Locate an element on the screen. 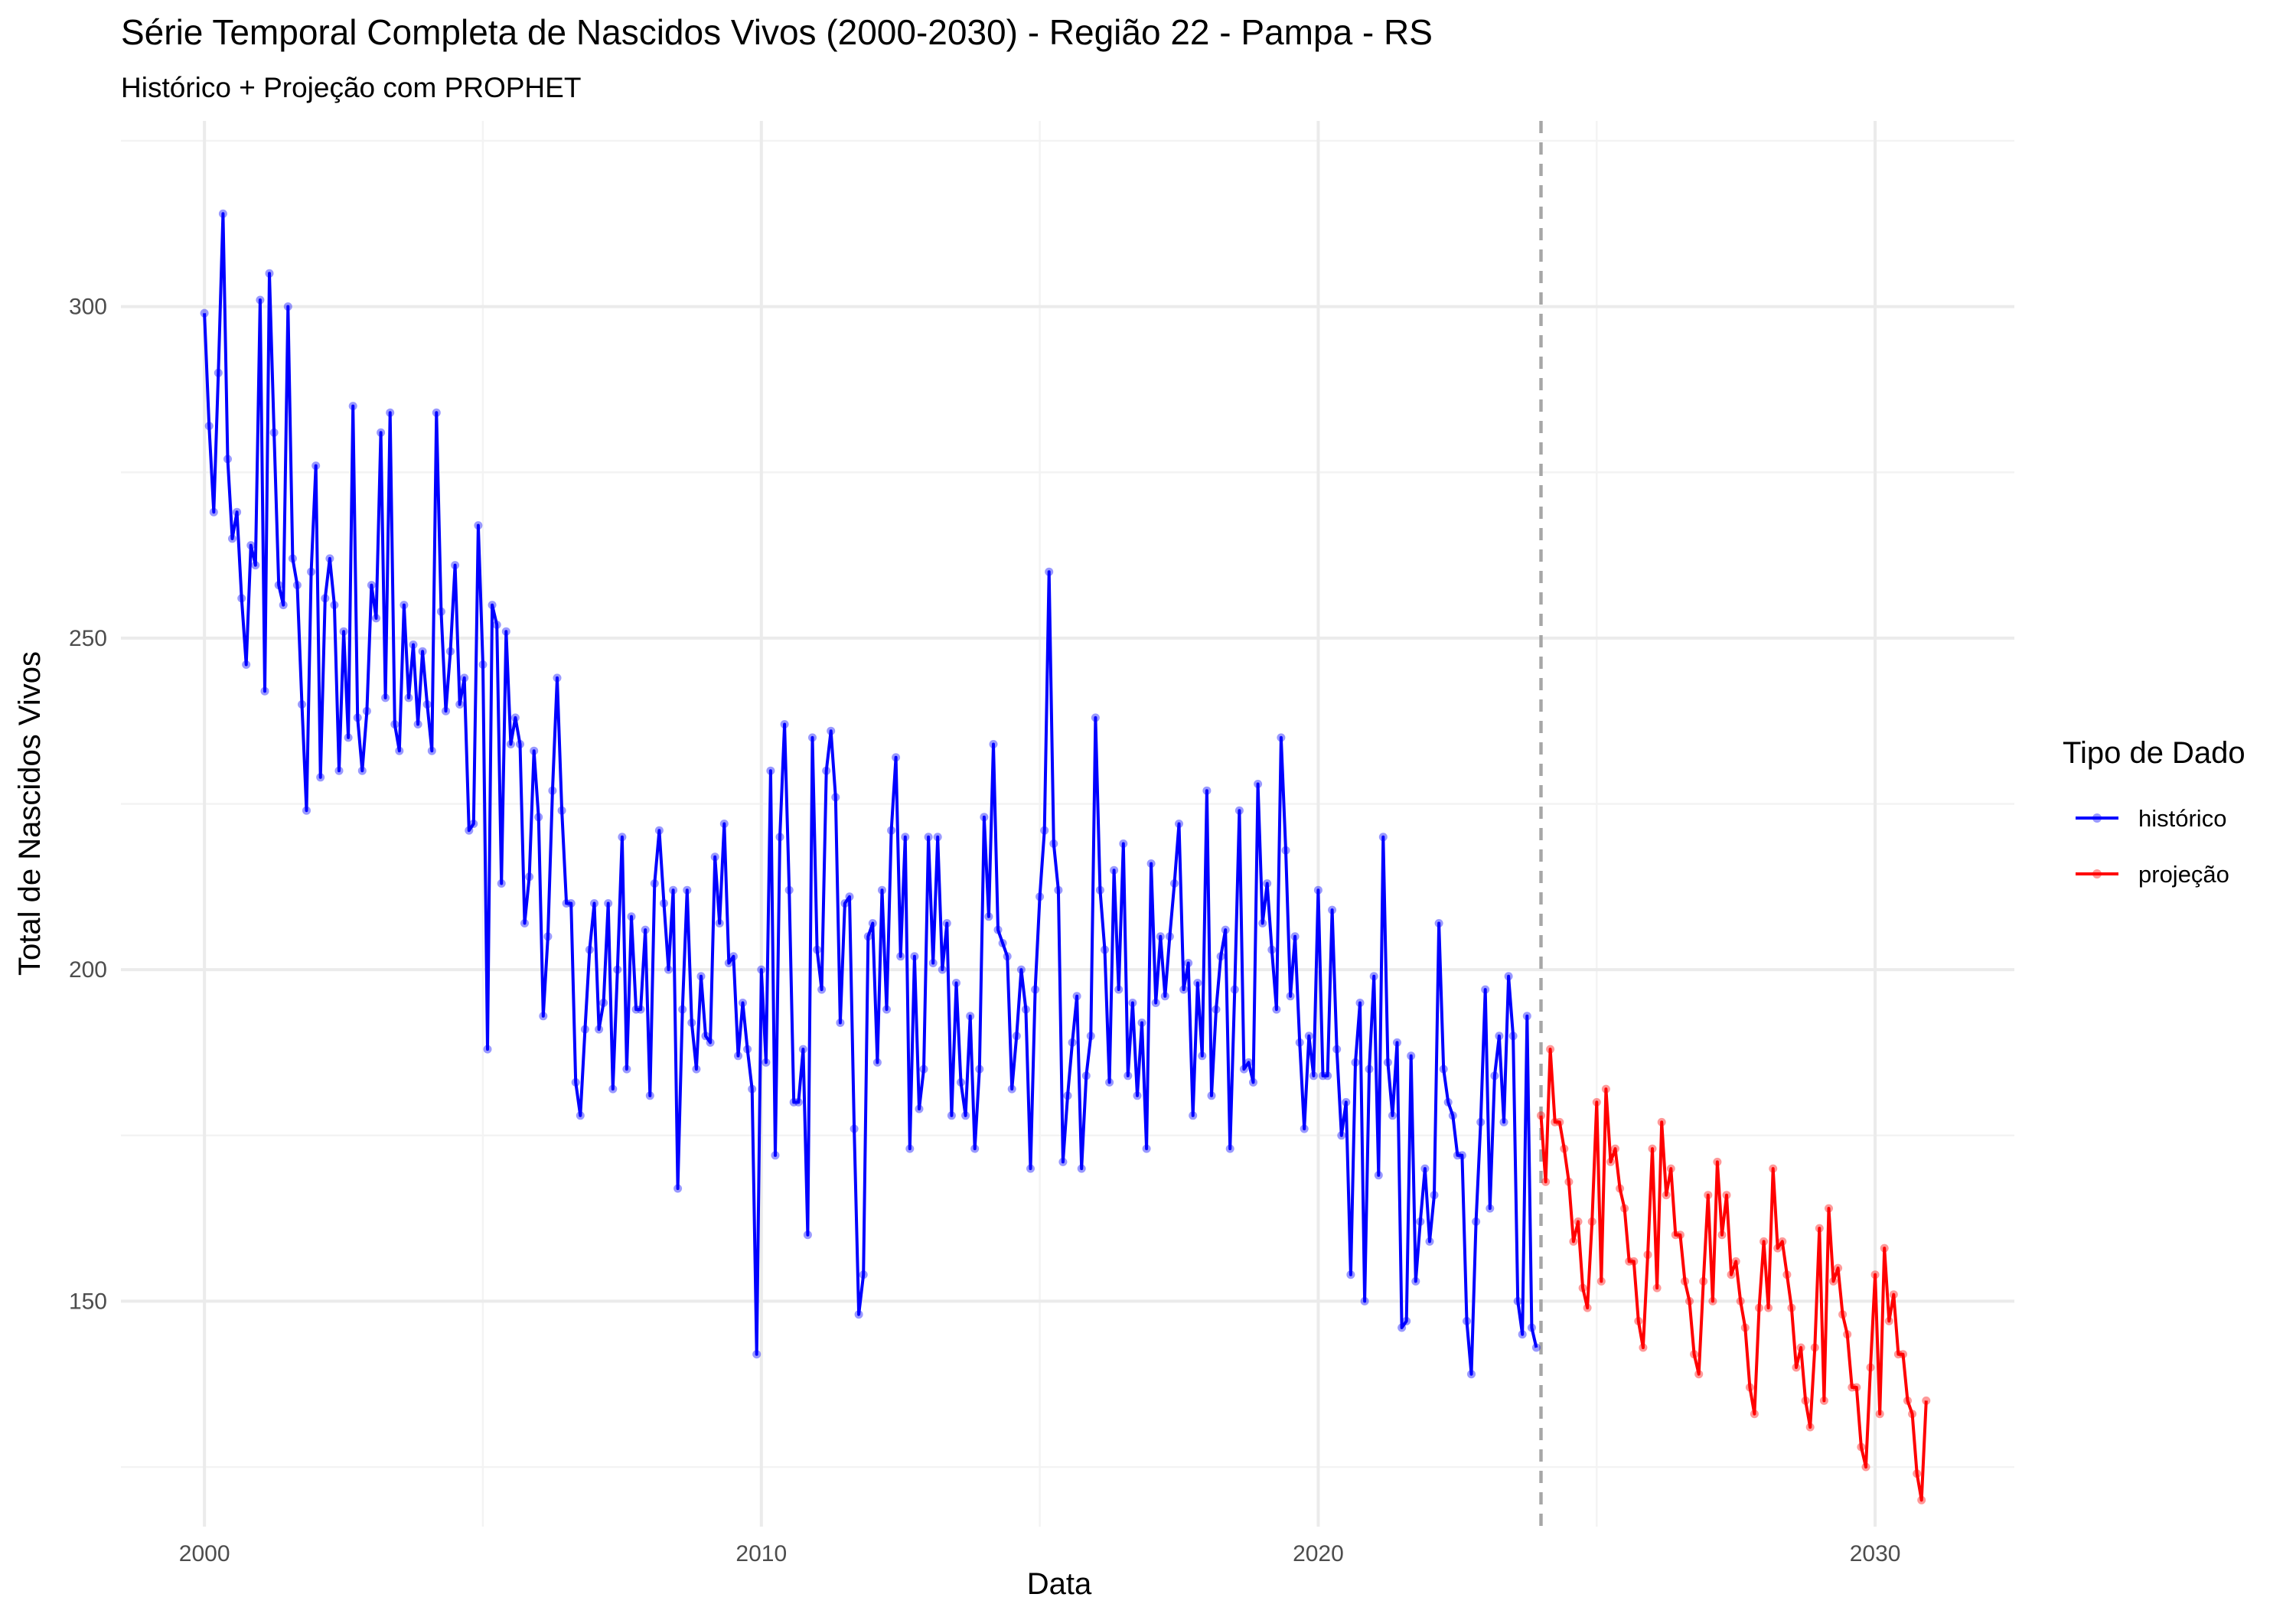  x-tick-label: 2030 is located at coordinates (1875, 1553).